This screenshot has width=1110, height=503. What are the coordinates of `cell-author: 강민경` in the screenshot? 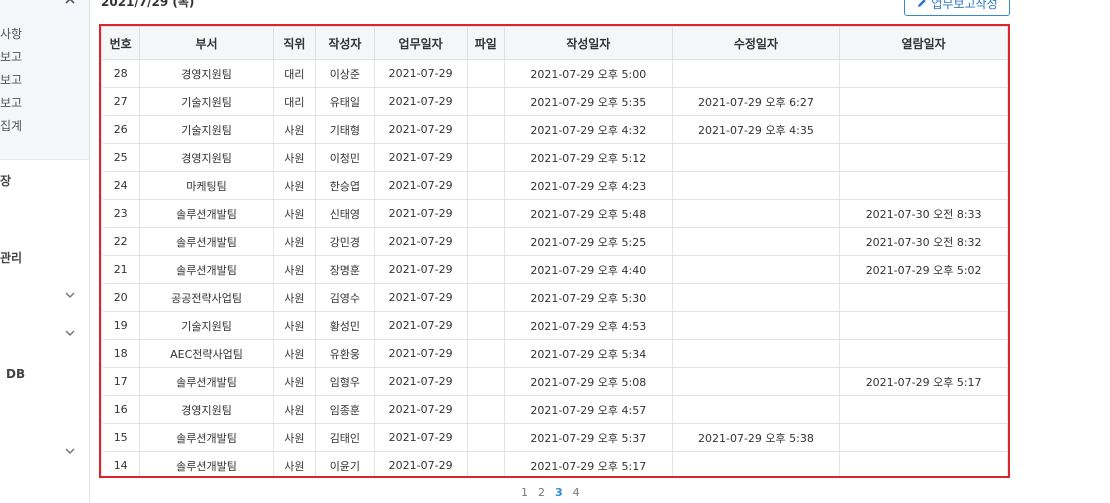 It's located at (345, 241).